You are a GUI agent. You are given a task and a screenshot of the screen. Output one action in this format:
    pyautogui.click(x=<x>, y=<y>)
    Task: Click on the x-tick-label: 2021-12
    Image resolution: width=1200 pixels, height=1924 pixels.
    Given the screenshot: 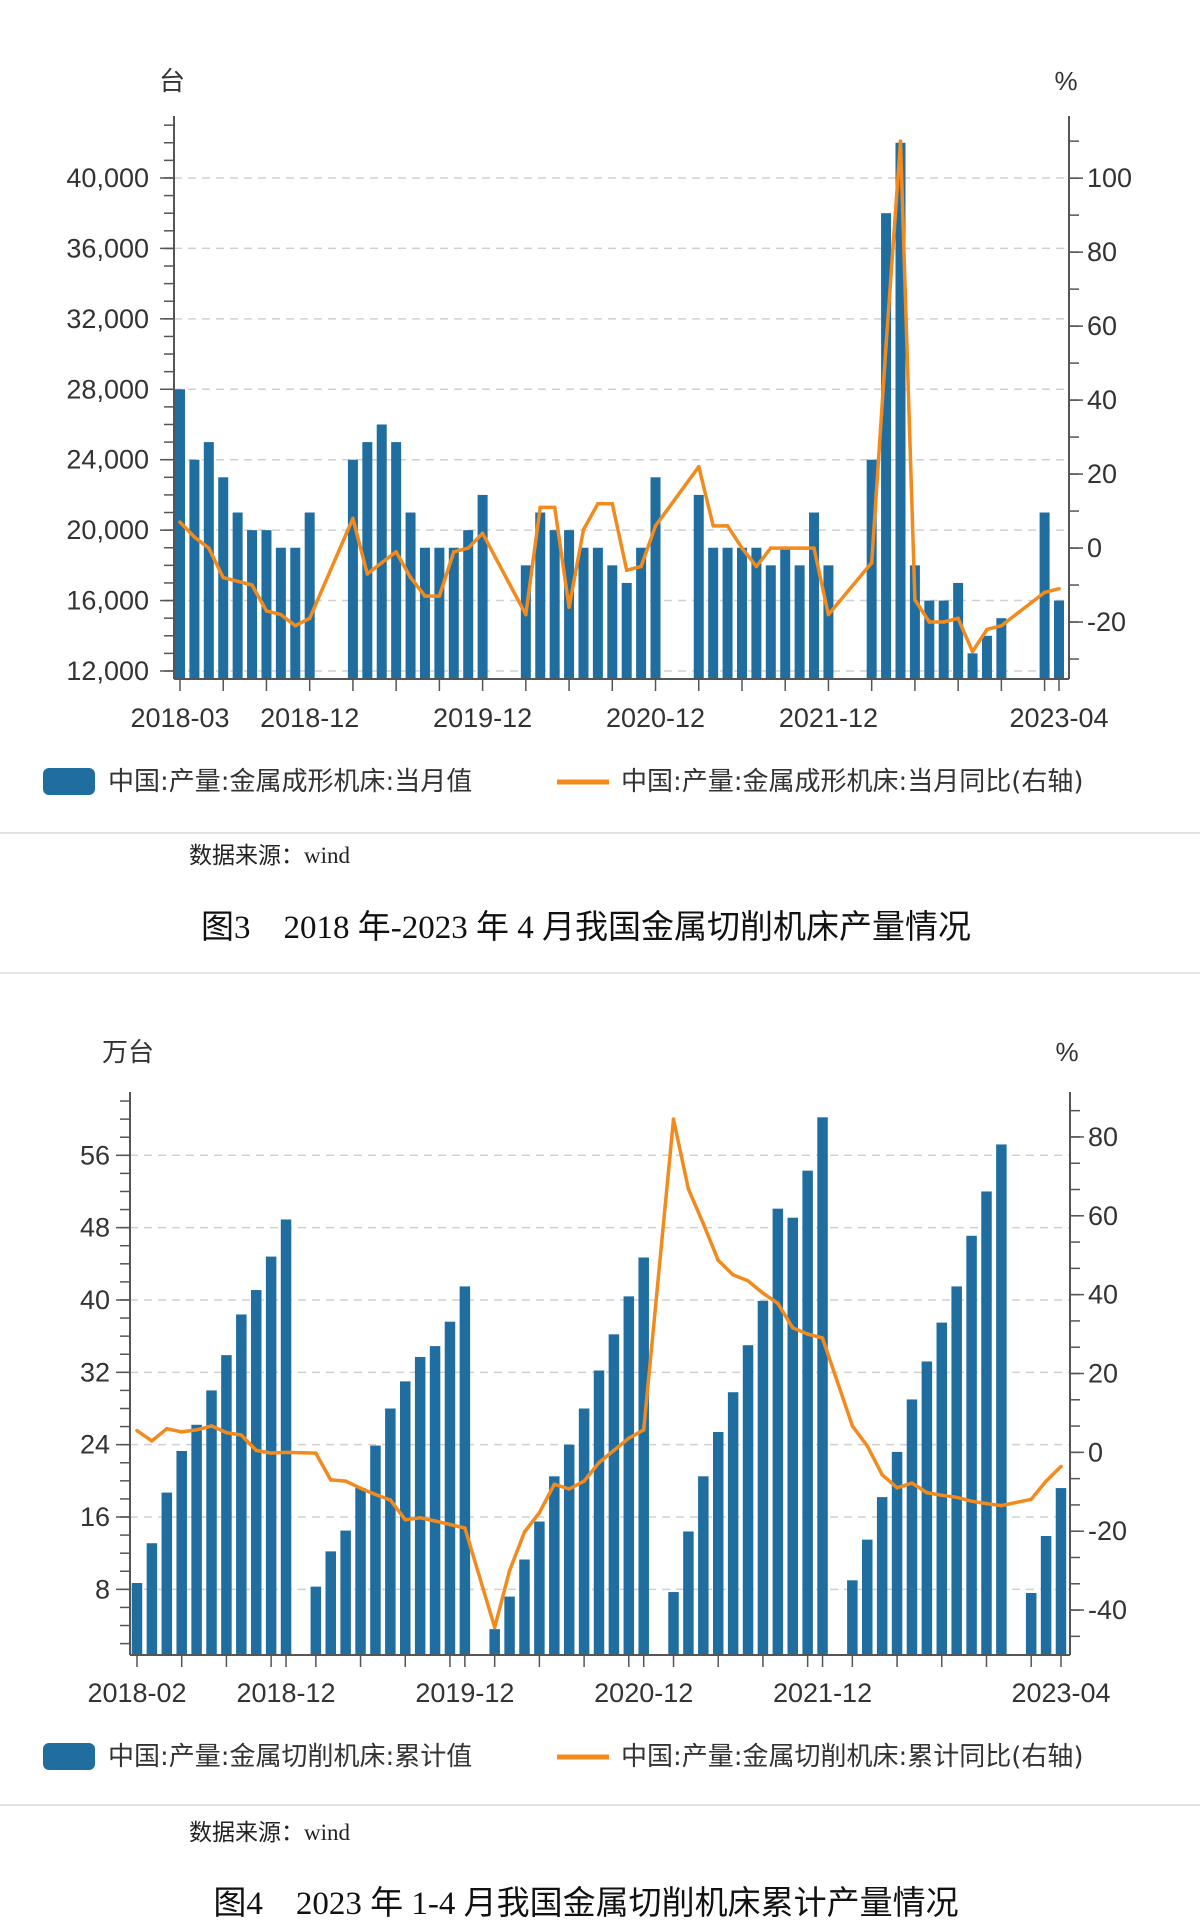 What is the action you would take?
    pyautogui.click(x=822, y=1693)
    